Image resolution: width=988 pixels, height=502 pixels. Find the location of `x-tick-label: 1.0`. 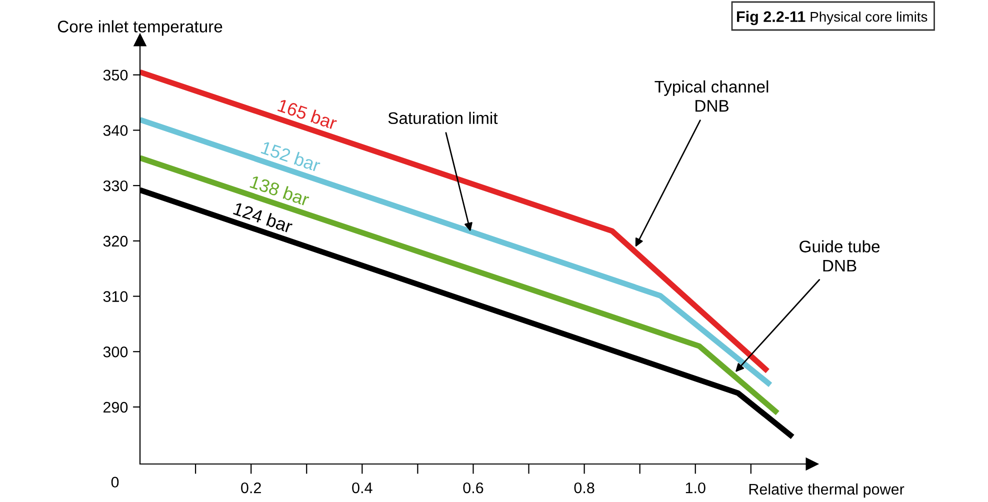

x-tick-label: 1.0 is located at coordinates (696, 488).